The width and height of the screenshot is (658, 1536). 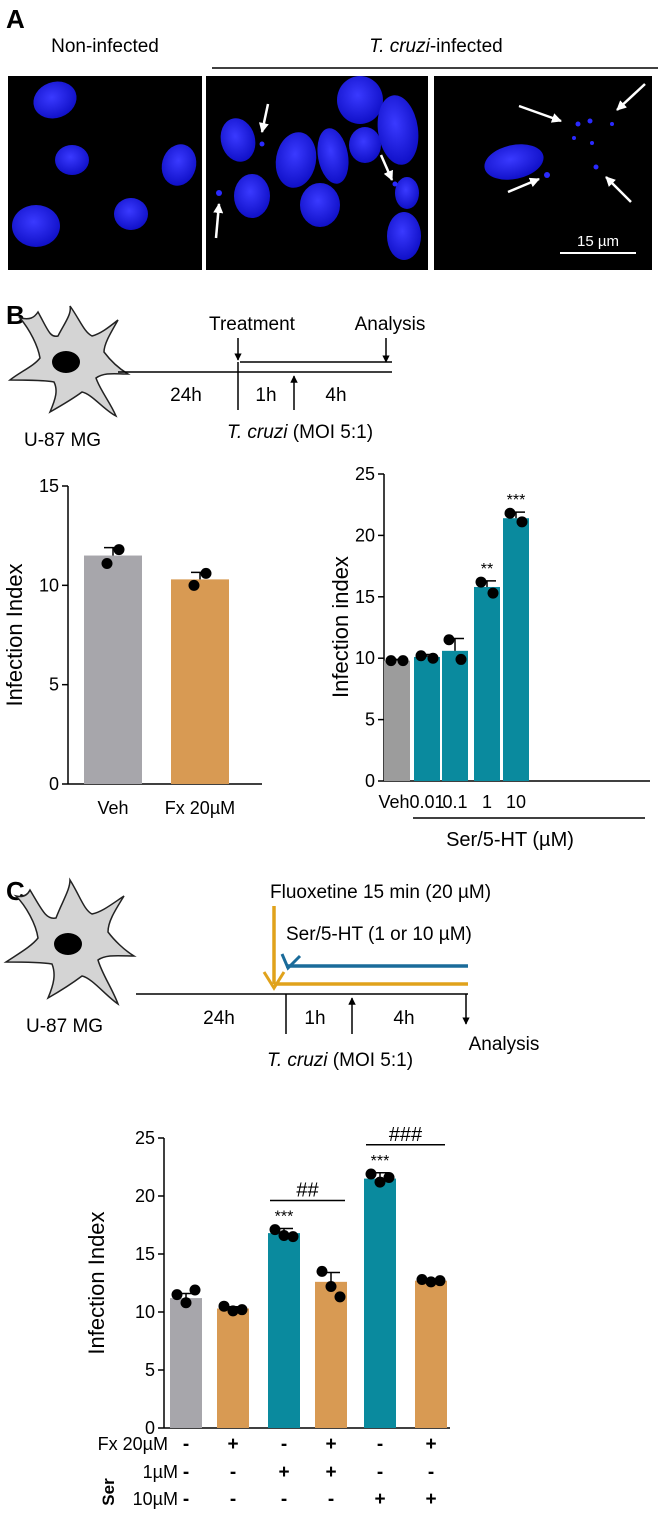 I want to click on label-infected: T. cruzi-infected, so click(x=435, y=46).